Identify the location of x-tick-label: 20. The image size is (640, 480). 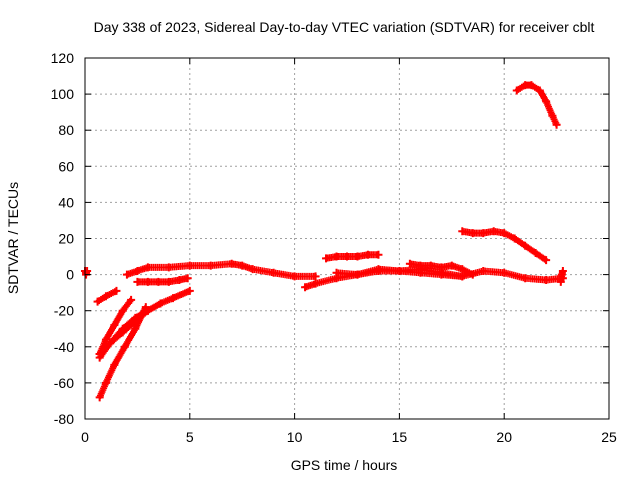
(504, 437).